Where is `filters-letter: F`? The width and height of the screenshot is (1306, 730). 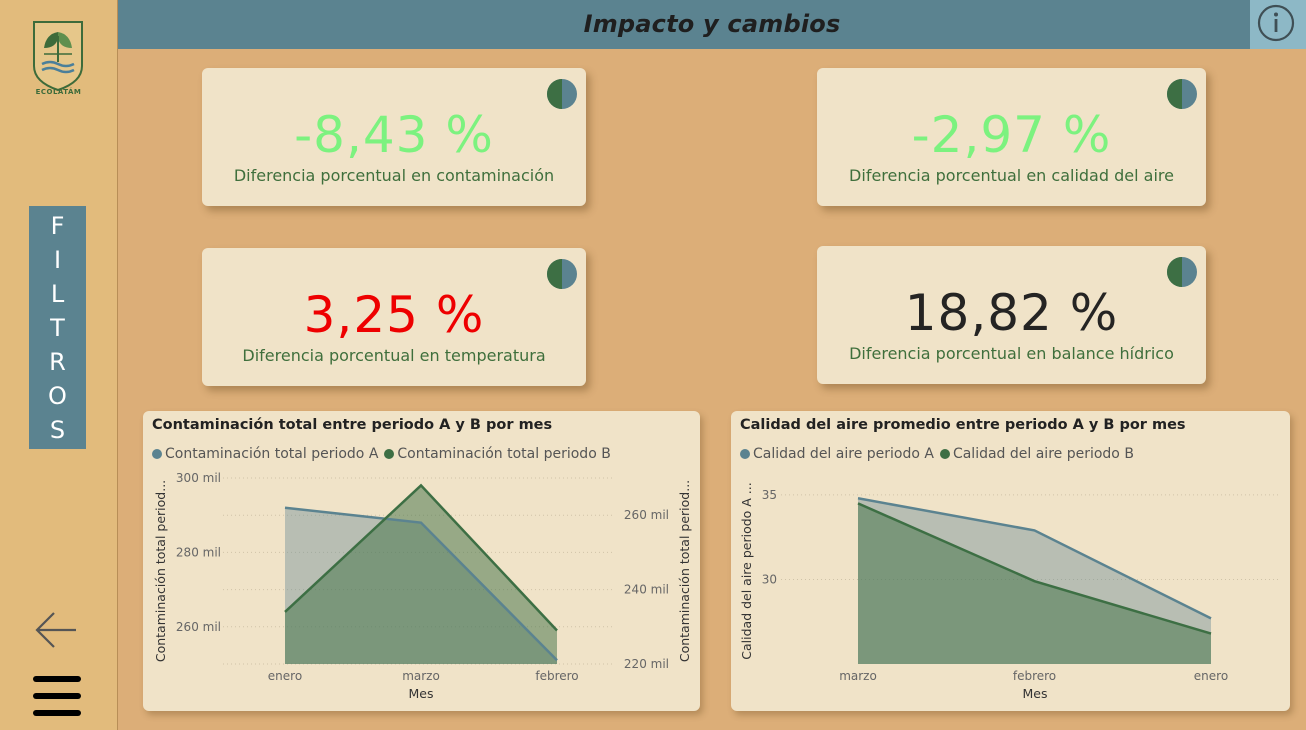
filters-letter: F is located at coordinates (57, 225).